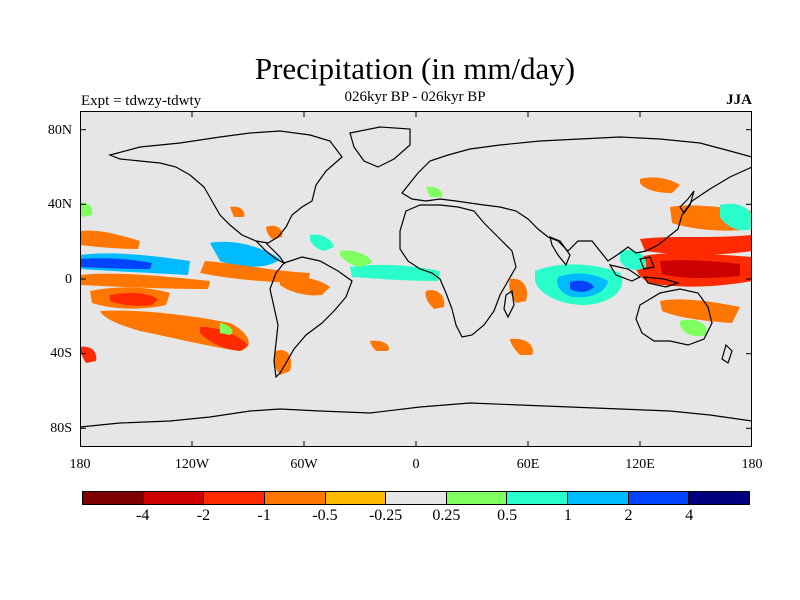  What do you see at coordinates (689, 515) in the screenshot?
I see `colorbar-label: 4` at bounding box center [689, 515].